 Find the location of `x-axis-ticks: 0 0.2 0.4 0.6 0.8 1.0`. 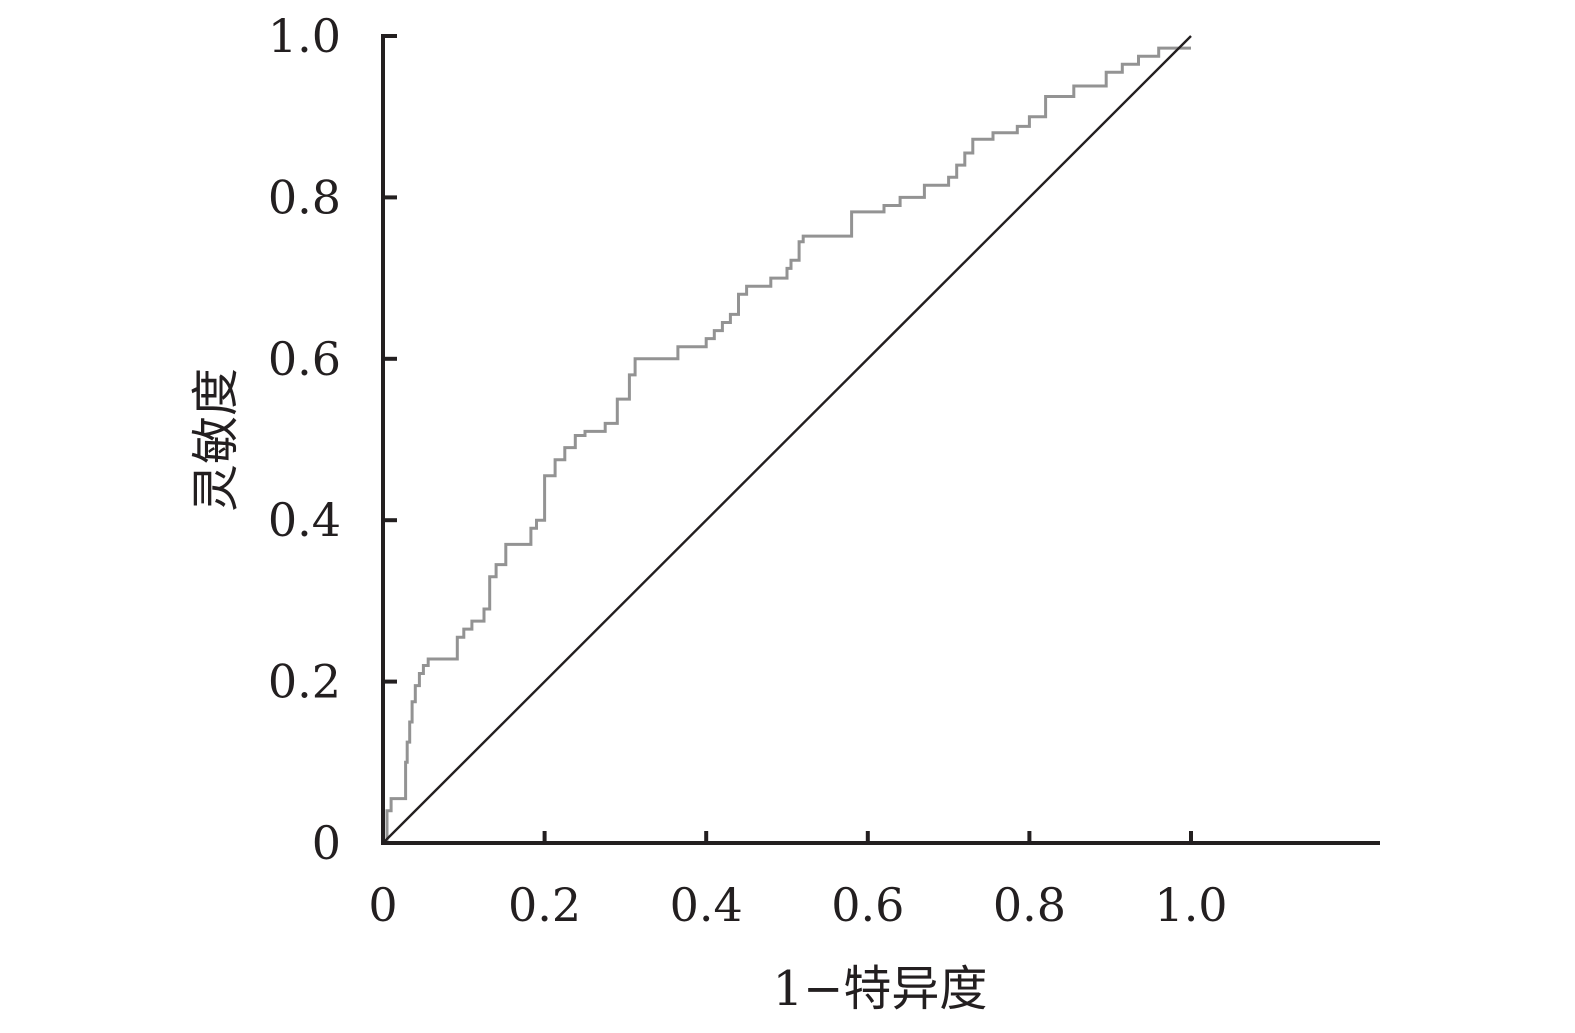

x-axis-ticks: 0 0.2 0.4 0.6 0.8 1.0 is located at coordinates (798, 881).